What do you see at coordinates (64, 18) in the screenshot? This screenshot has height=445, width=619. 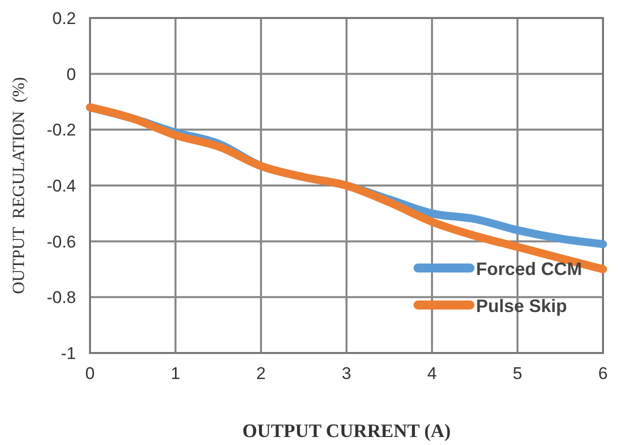 I see `y-tick-label: 0.2` at bounding box center [64, 18].